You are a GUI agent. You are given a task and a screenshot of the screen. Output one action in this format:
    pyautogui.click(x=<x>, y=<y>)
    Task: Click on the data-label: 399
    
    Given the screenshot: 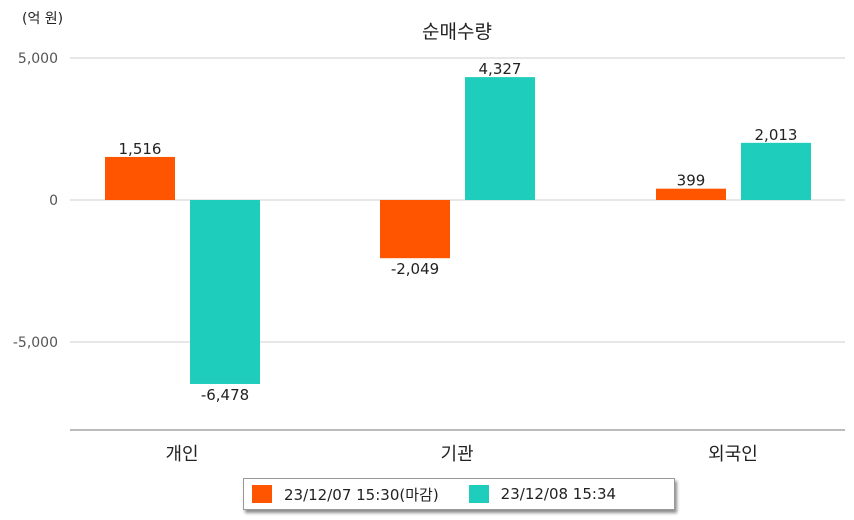 What is the action you would take?
    pyautogui.click(x=691, y=181)
    